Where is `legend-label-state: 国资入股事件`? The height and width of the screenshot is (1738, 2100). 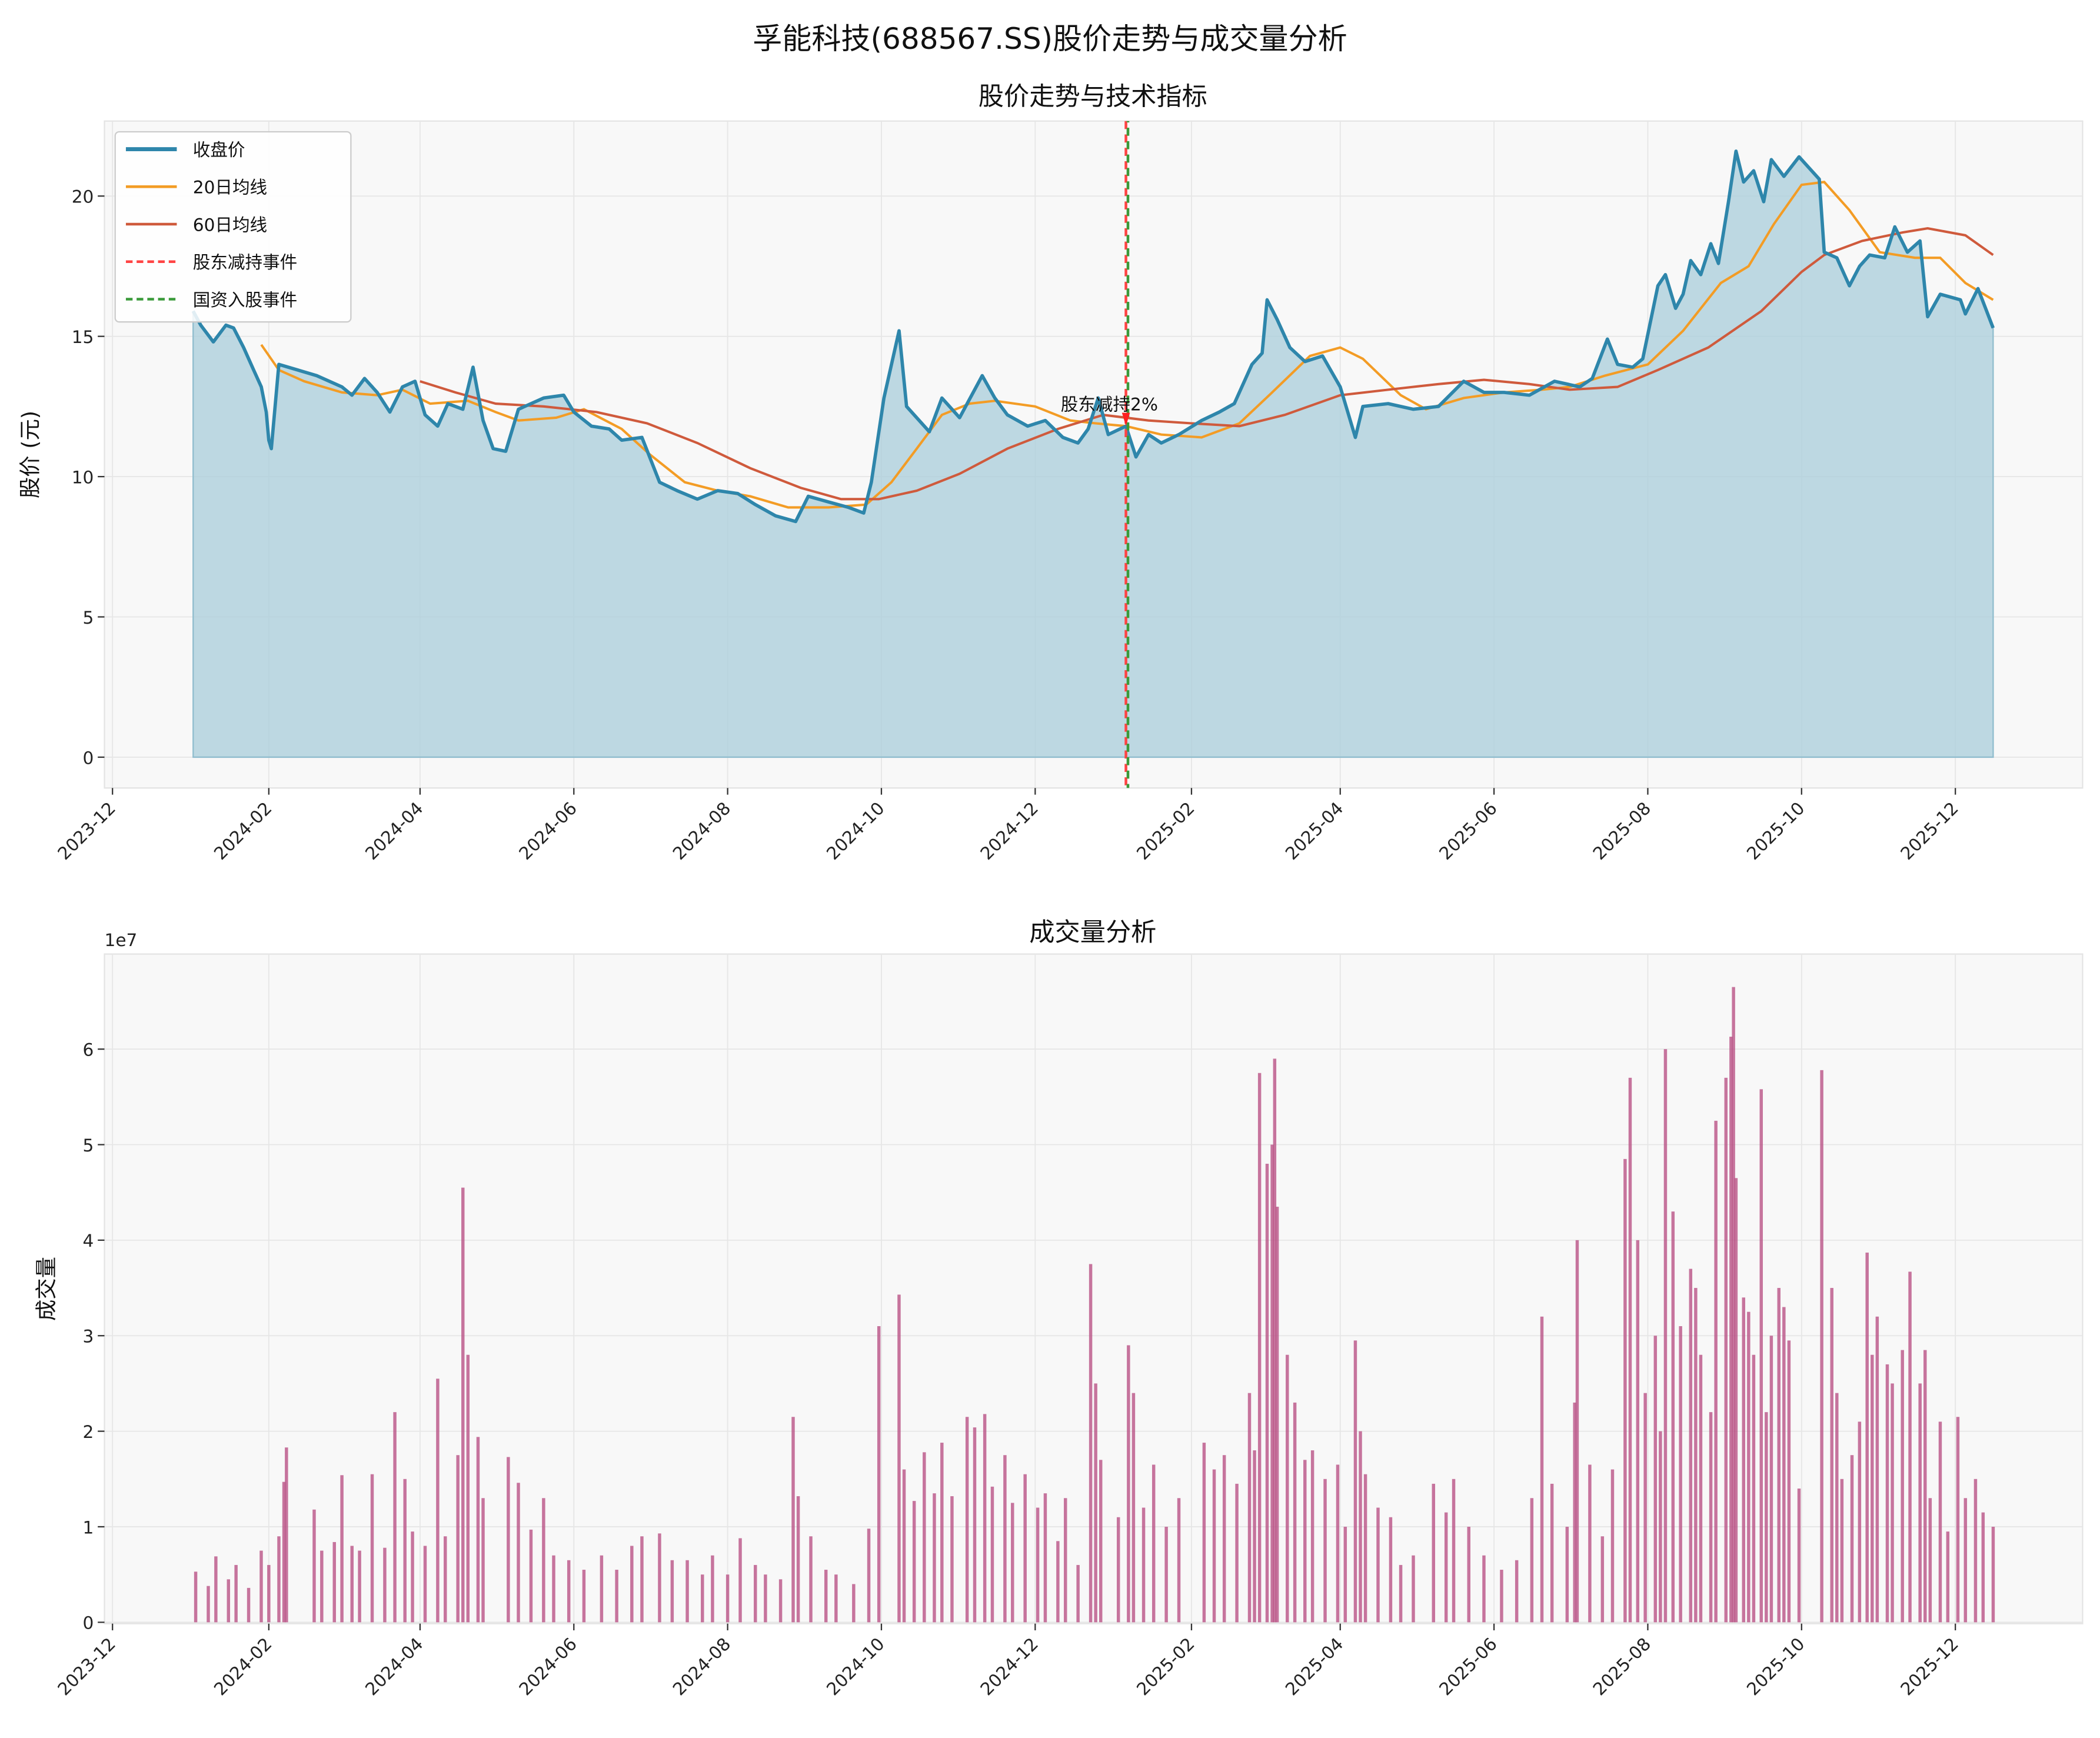 legend-label-state: 国资入股事件 is located at coordinates (245, 300).